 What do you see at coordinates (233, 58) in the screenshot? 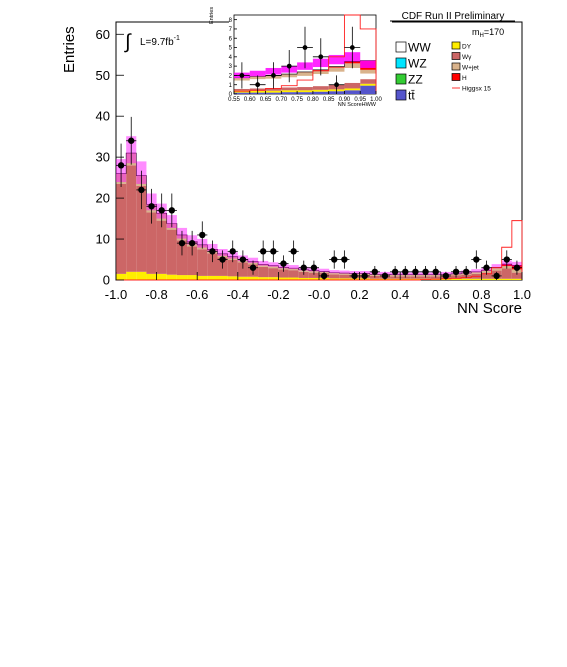
I see `inset-y-axis: 0 1 2 3 4 5 6 7 8` at bounding box center [233, 58].